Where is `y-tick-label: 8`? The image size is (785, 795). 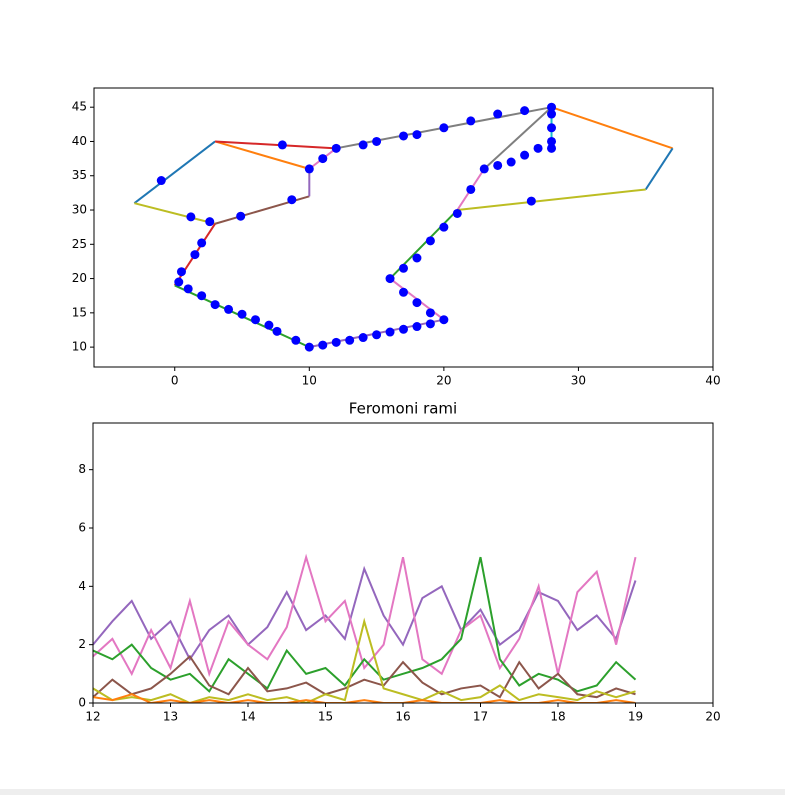
y-tick-label: 8 is located at coordinates (82, 469).